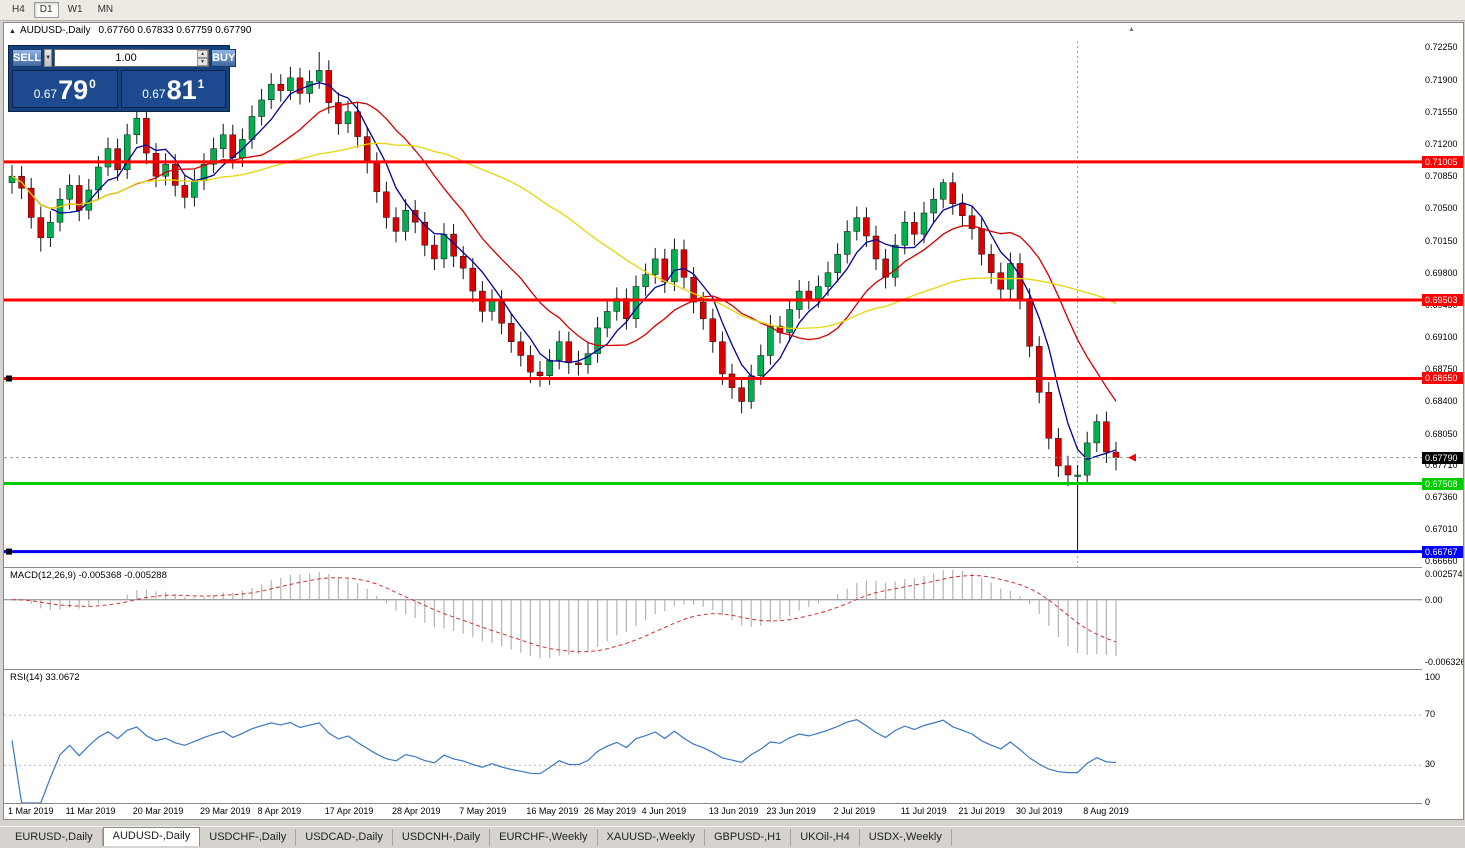  What do you see at coordinates (45, 94) in the screenshot?
I see `bid-price-prefix: 0.67` at bounding box center [45, 94].